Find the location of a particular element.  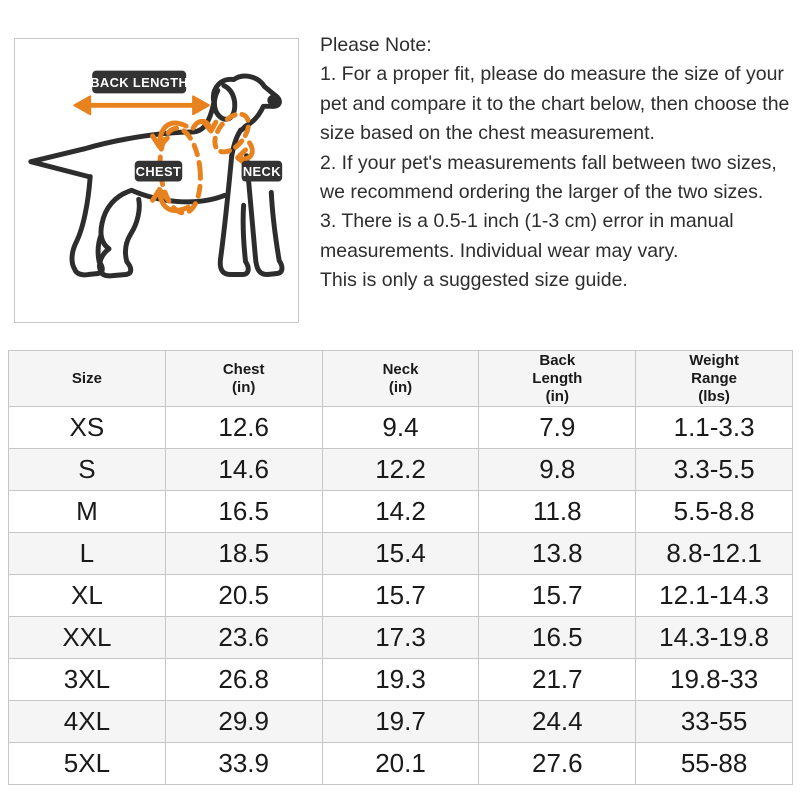

table-cell: M is located at coordinates (87, 511).